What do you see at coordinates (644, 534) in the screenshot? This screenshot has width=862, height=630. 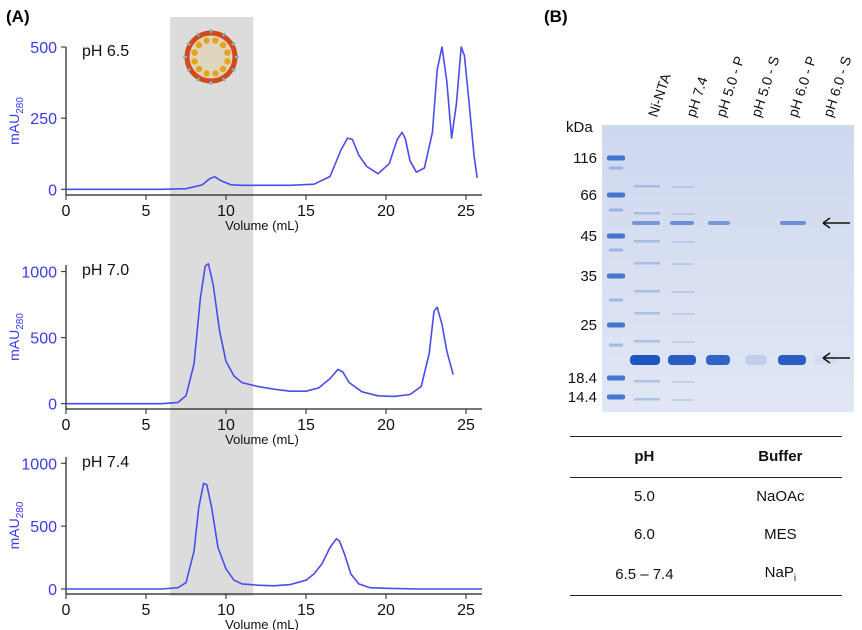 I see `table-cell-ph: 6.0` at bounding box center [644, 534].